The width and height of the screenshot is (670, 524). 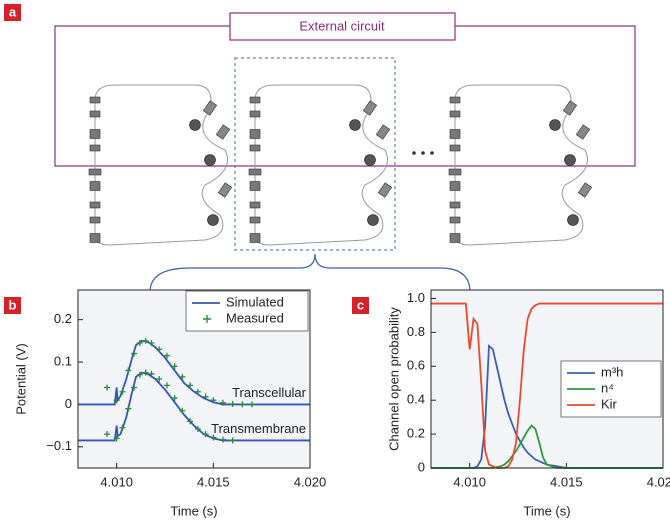 I want to click on legend-label: n⁴, so click(x=607, y=387).